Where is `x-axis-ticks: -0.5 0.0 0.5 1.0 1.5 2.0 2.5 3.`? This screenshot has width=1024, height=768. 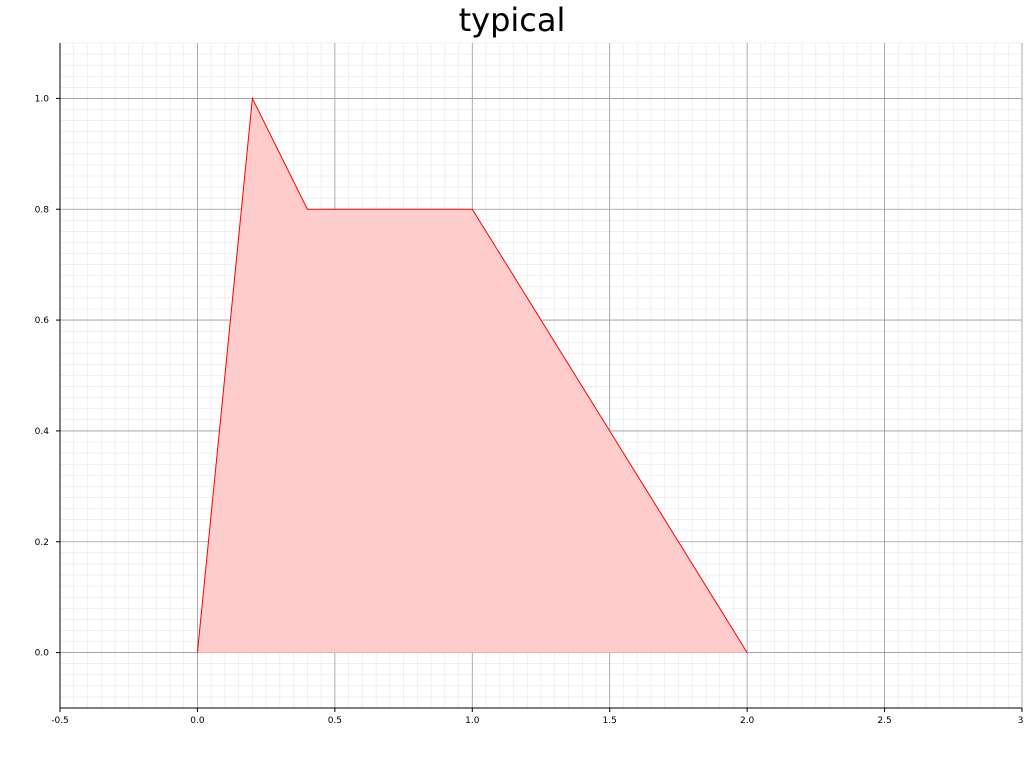 x-axis-ticks: -0.5 0.0 0.5 1.0 1.5 2.0 2.5 3. is located at coordinates (537, 717).